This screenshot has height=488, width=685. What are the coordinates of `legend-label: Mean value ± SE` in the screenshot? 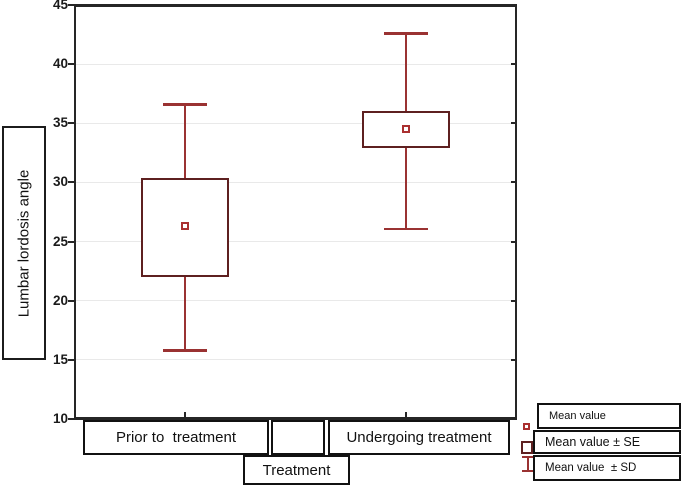 It's located at (593, 442).